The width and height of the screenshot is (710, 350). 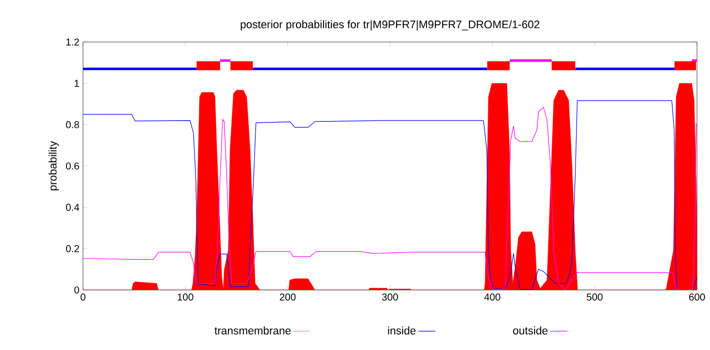 I want to click on legend-label: transmembrane, so click(x=252, y=330).